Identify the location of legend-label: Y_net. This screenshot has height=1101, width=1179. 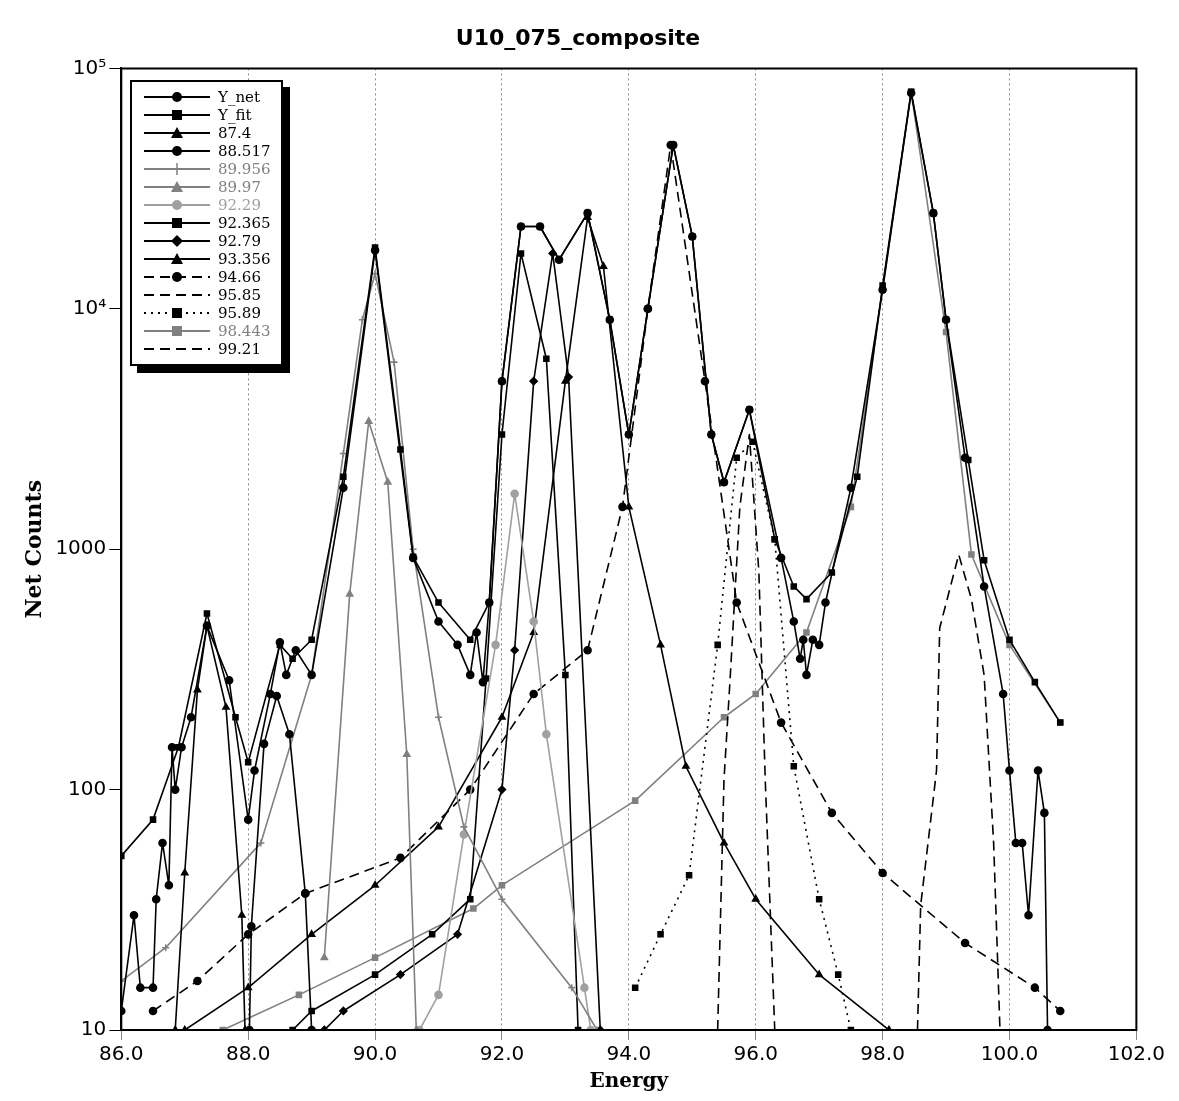
(239, 97).